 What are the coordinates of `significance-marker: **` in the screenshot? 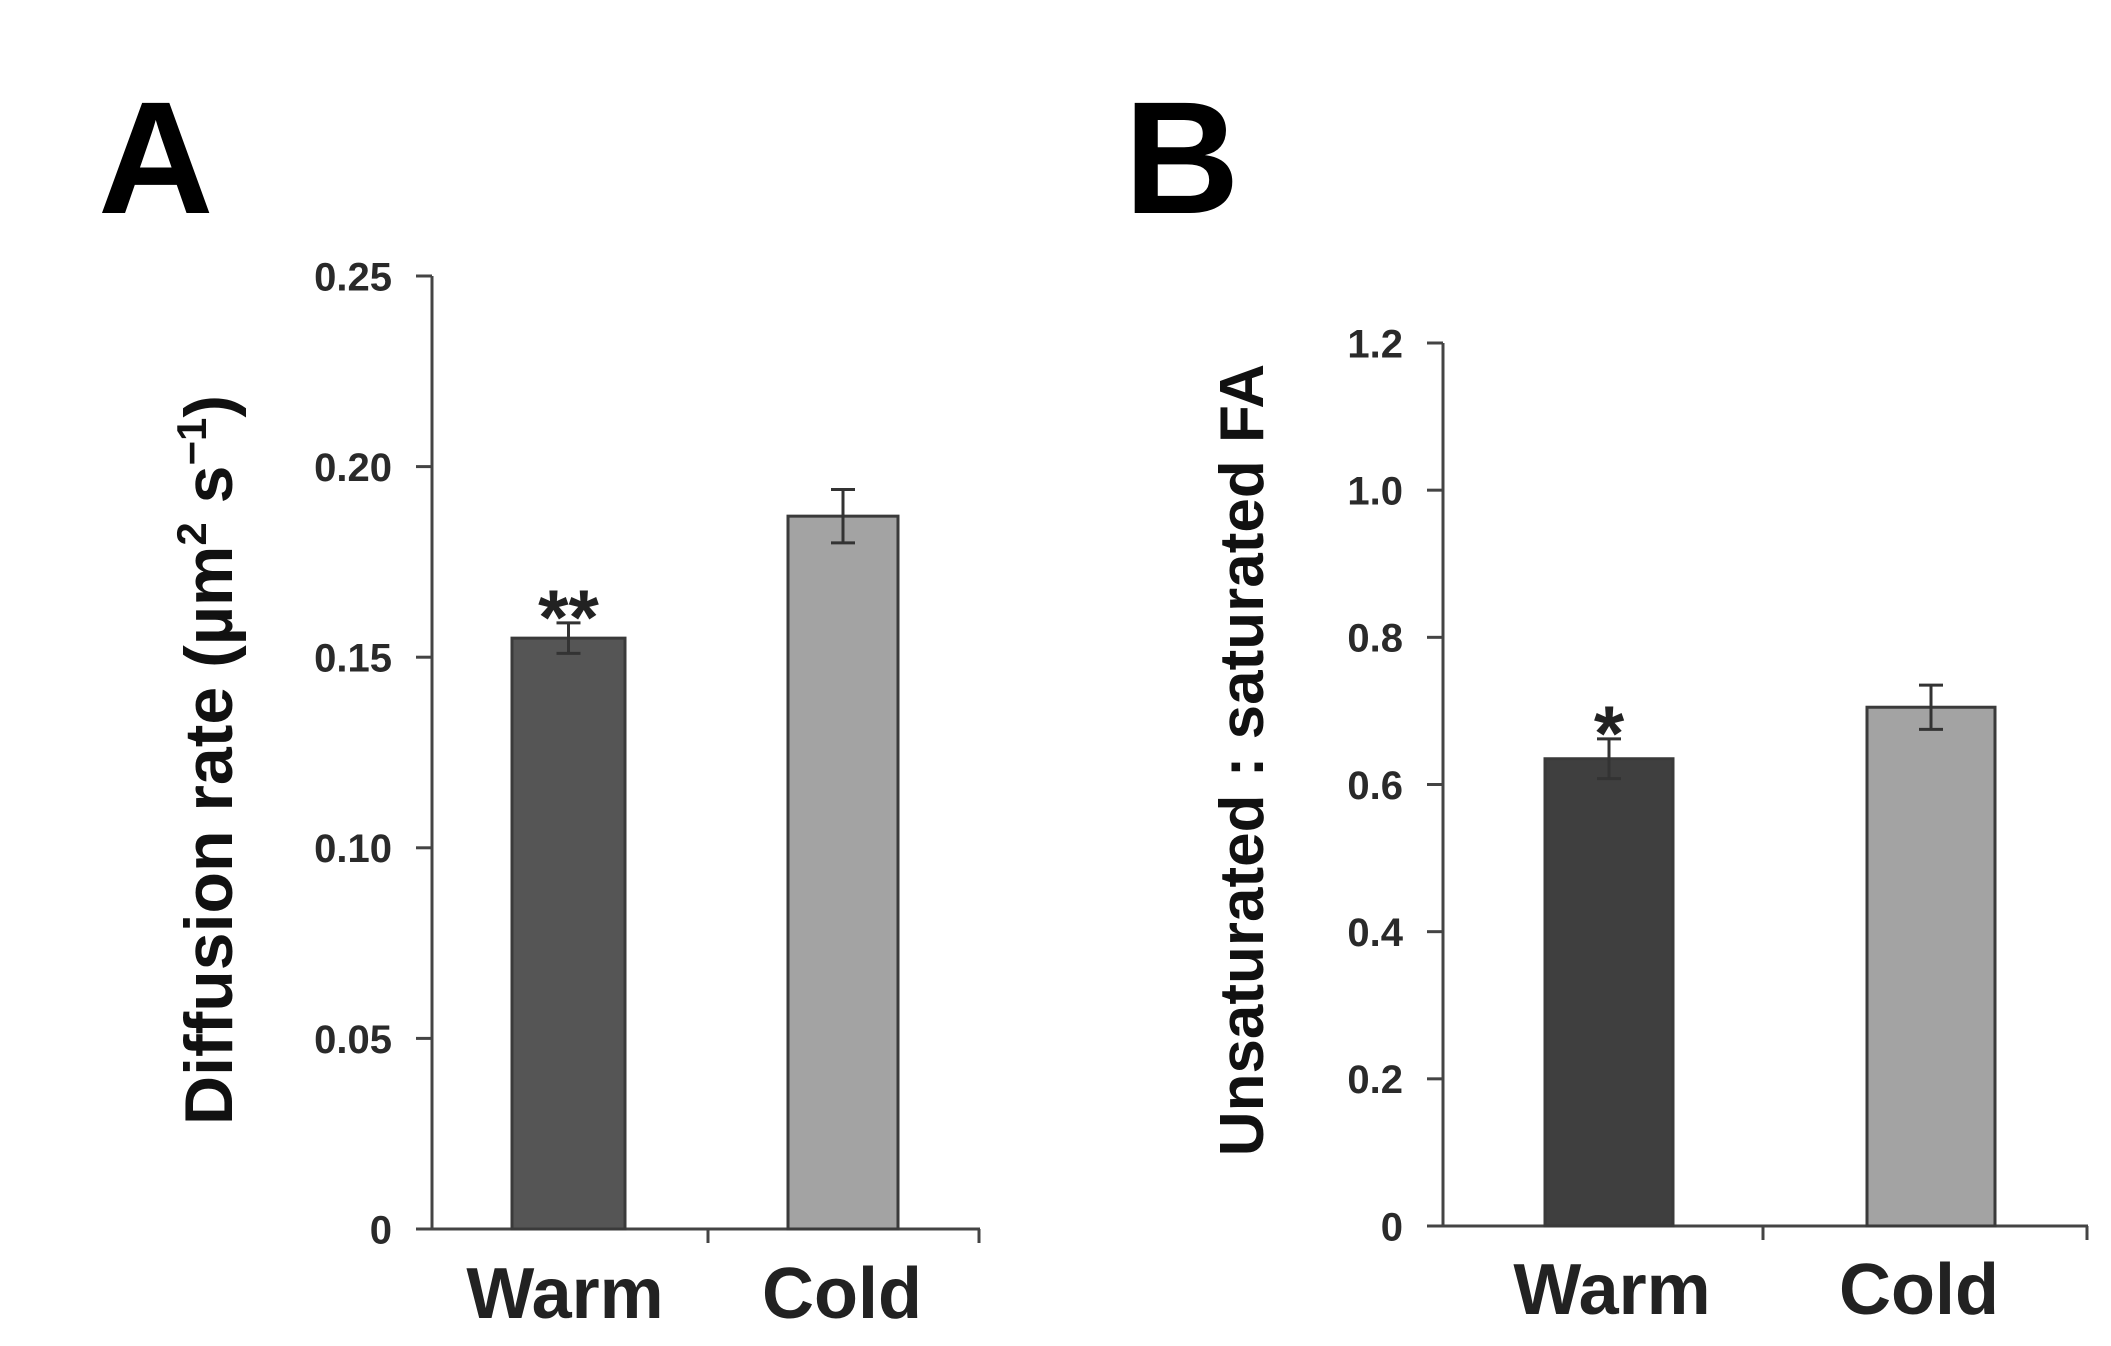 It's located at (568, 617).